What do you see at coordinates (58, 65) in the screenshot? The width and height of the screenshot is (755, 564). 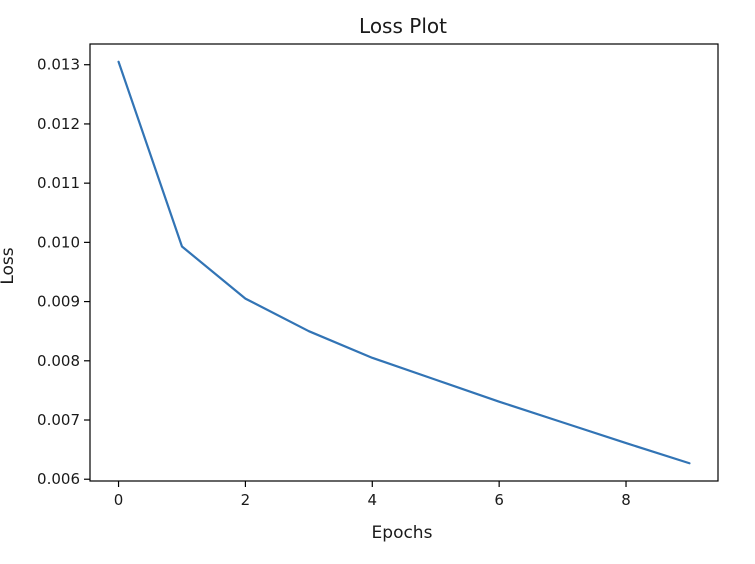 I see `y-tick-label: 0.013` at bounding box center [58, 65].